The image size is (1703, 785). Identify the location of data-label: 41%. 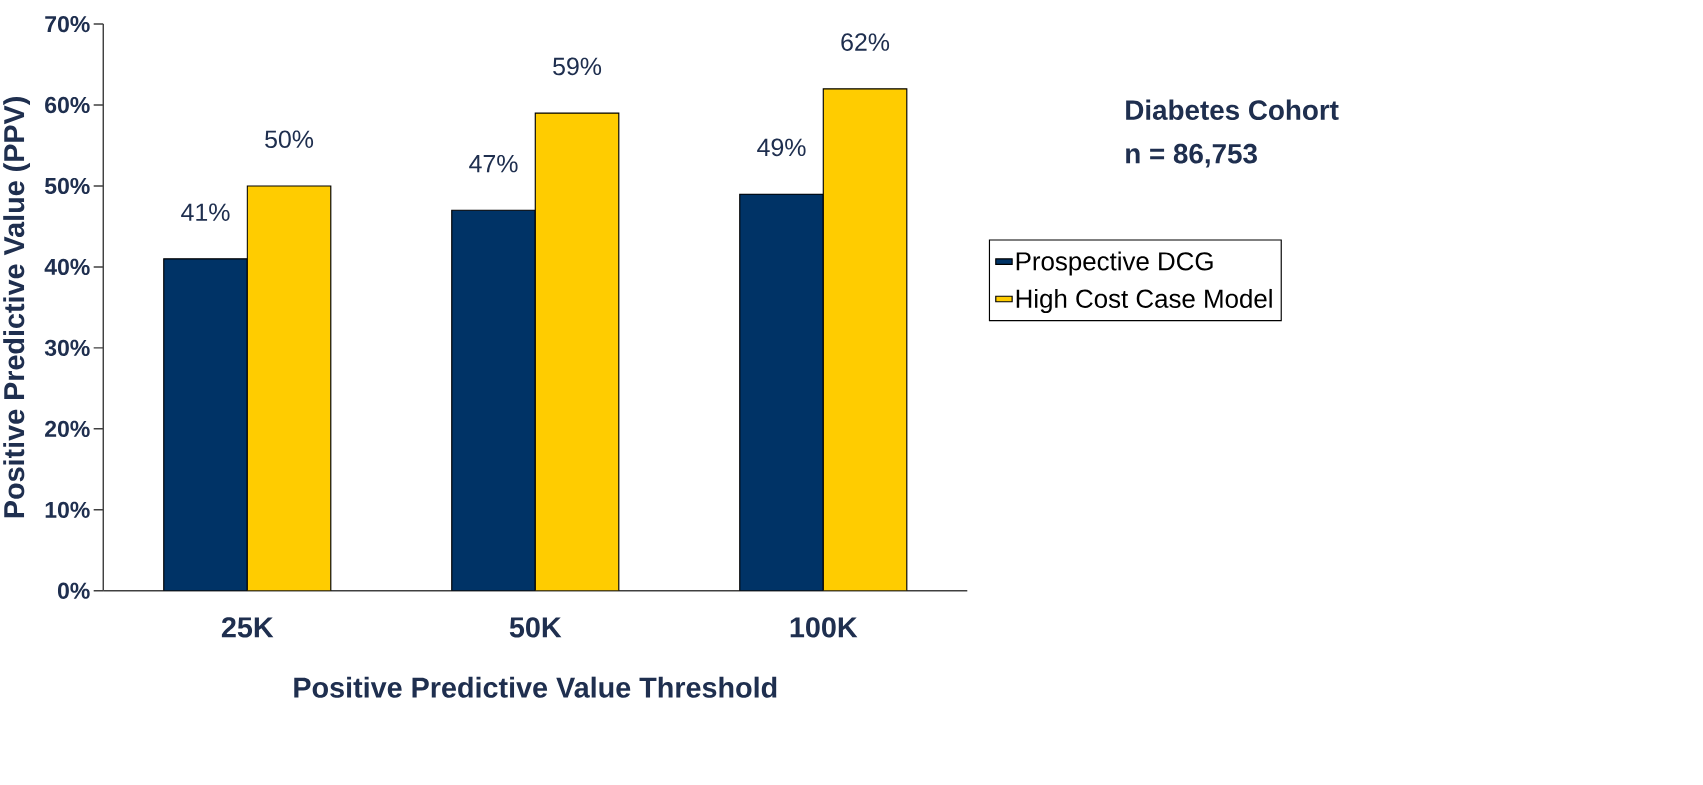
(205, 212).